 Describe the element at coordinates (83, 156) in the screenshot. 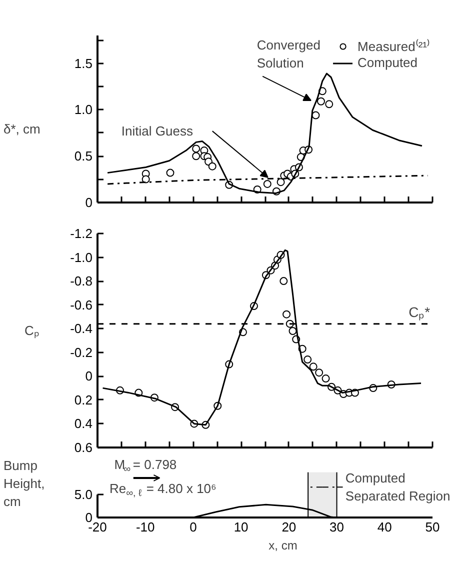

I see `y-tick-label: 0.5` at that location.